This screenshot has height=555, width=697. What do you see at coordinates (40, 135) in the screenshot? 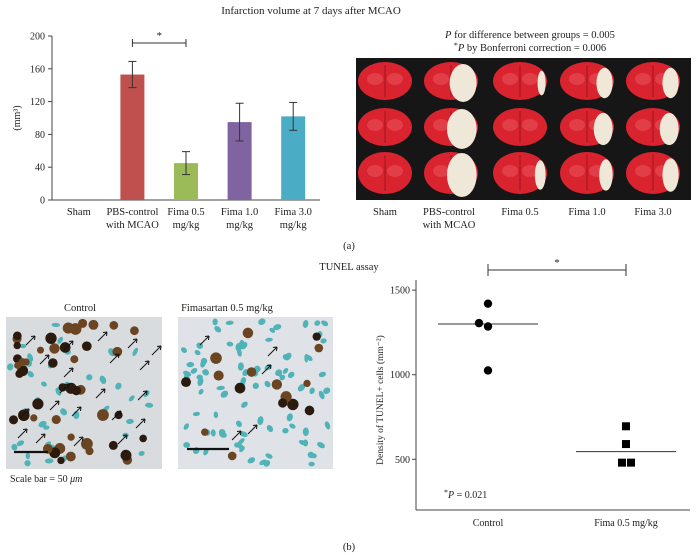
I see `y-tick-label: 80` at bounding box center [40, 135].